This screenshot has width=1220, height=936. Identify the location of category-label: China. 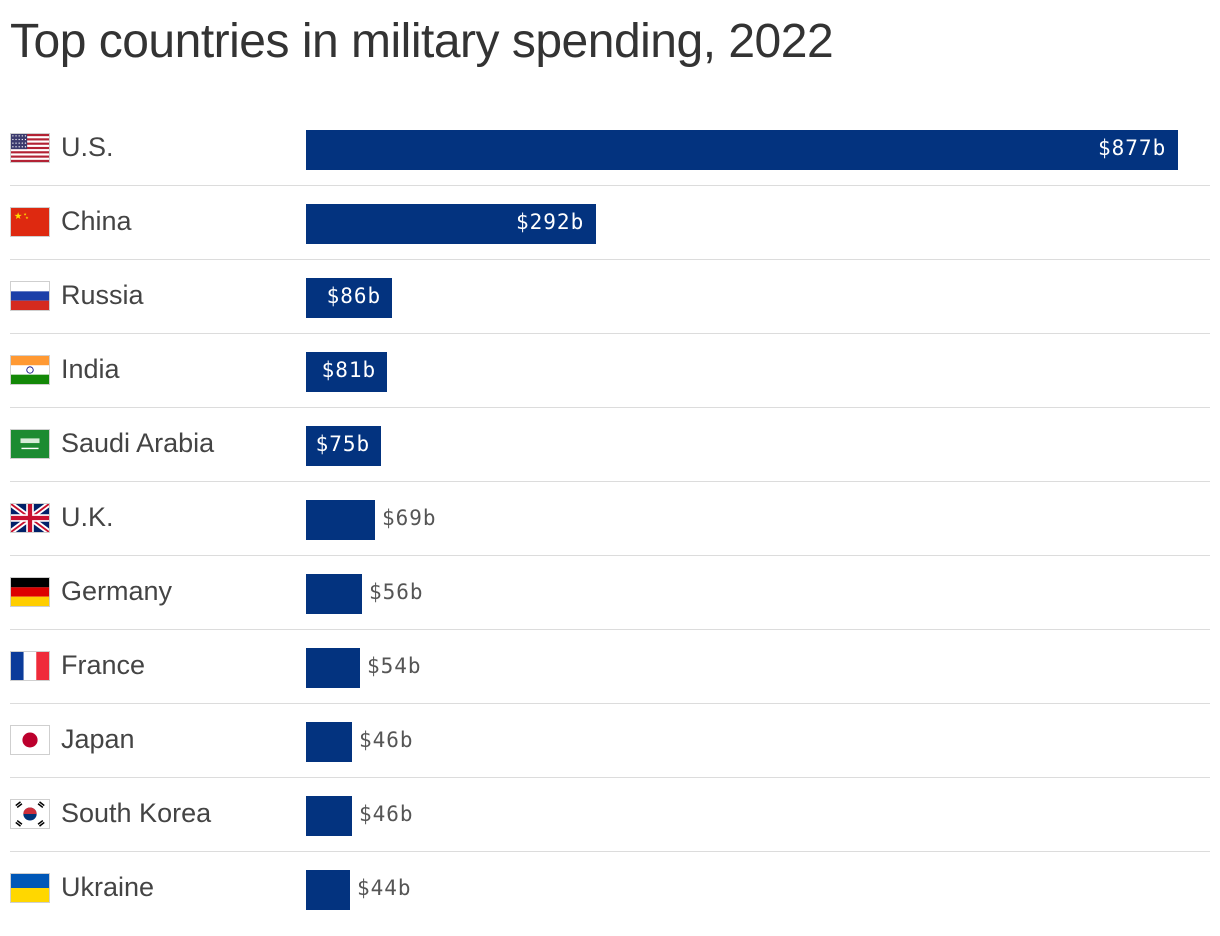
(96, 221).